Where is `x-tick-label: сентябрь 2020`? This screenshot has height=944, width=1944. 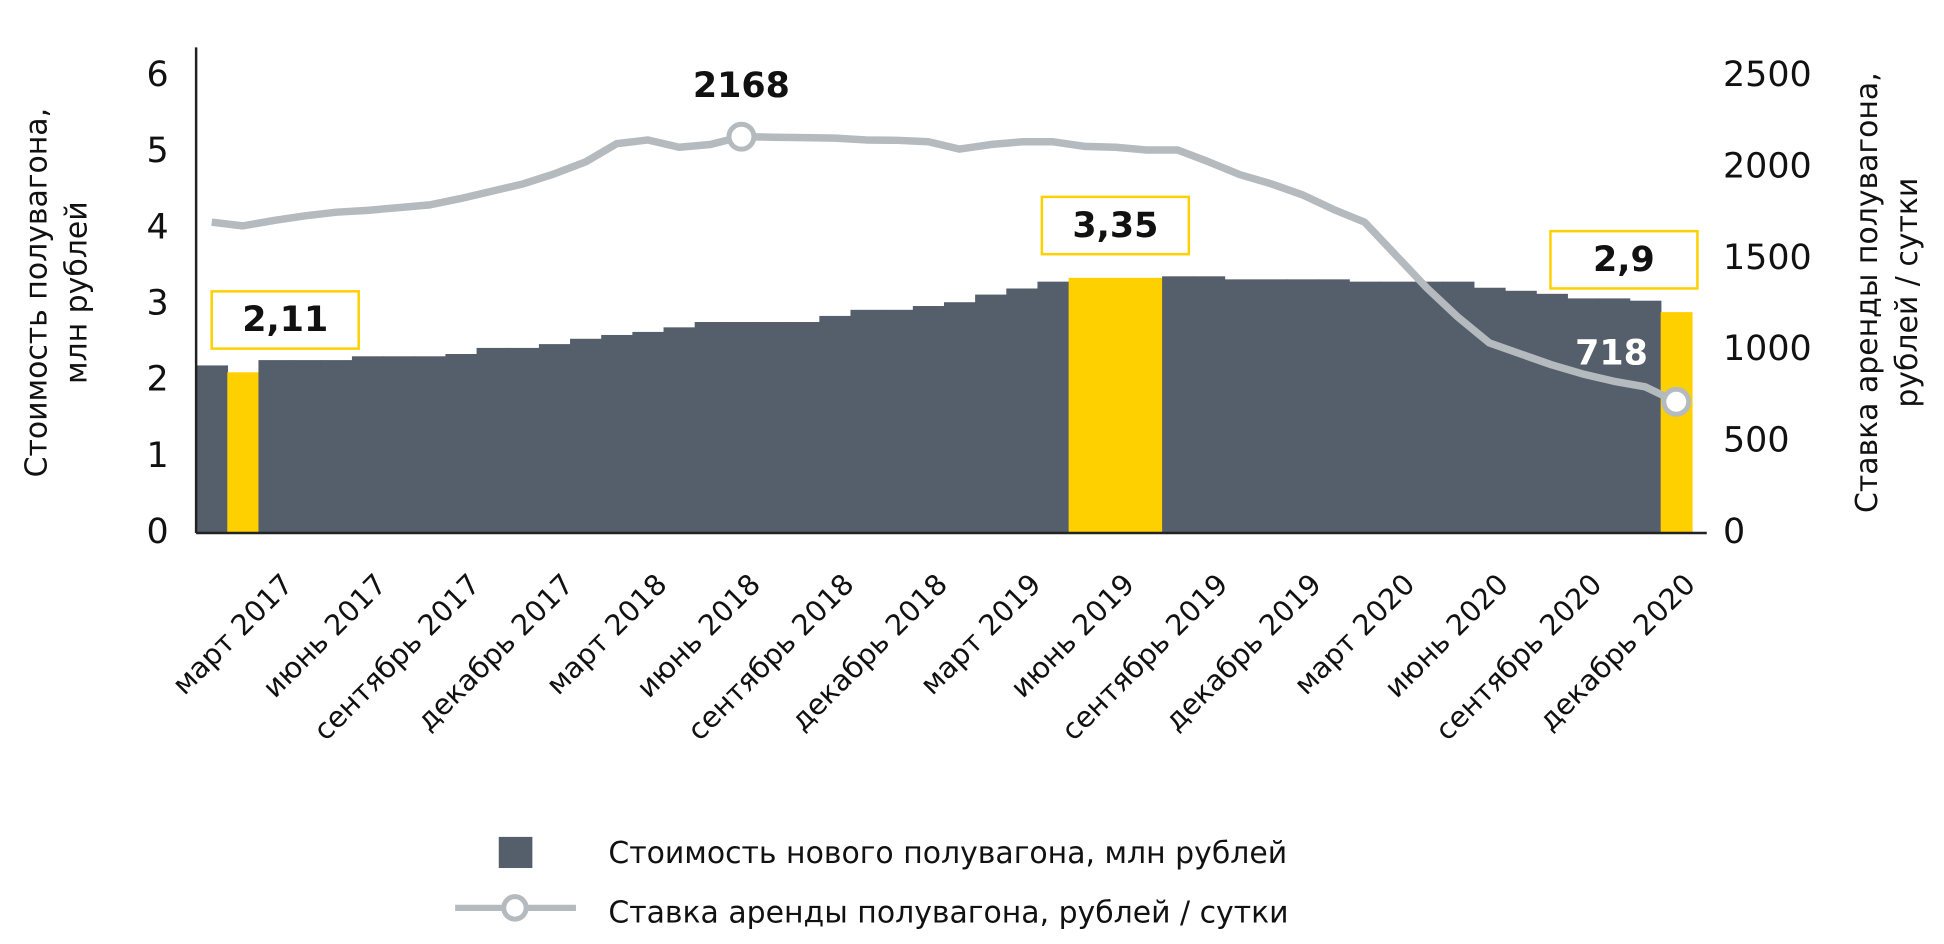
x-tick-label: сентябрь 2020 is located at coordinates (1518, 657).